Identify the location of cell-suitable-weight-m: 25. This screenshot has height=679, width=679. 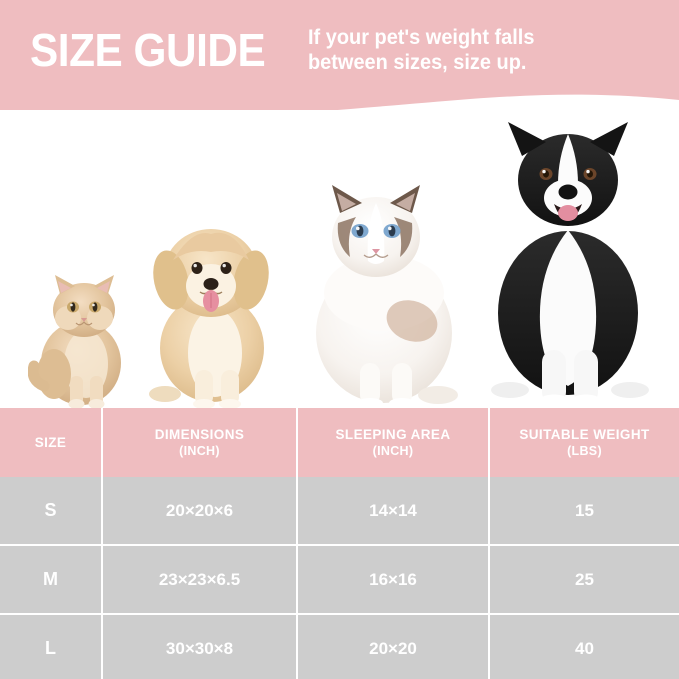
(584, 580).